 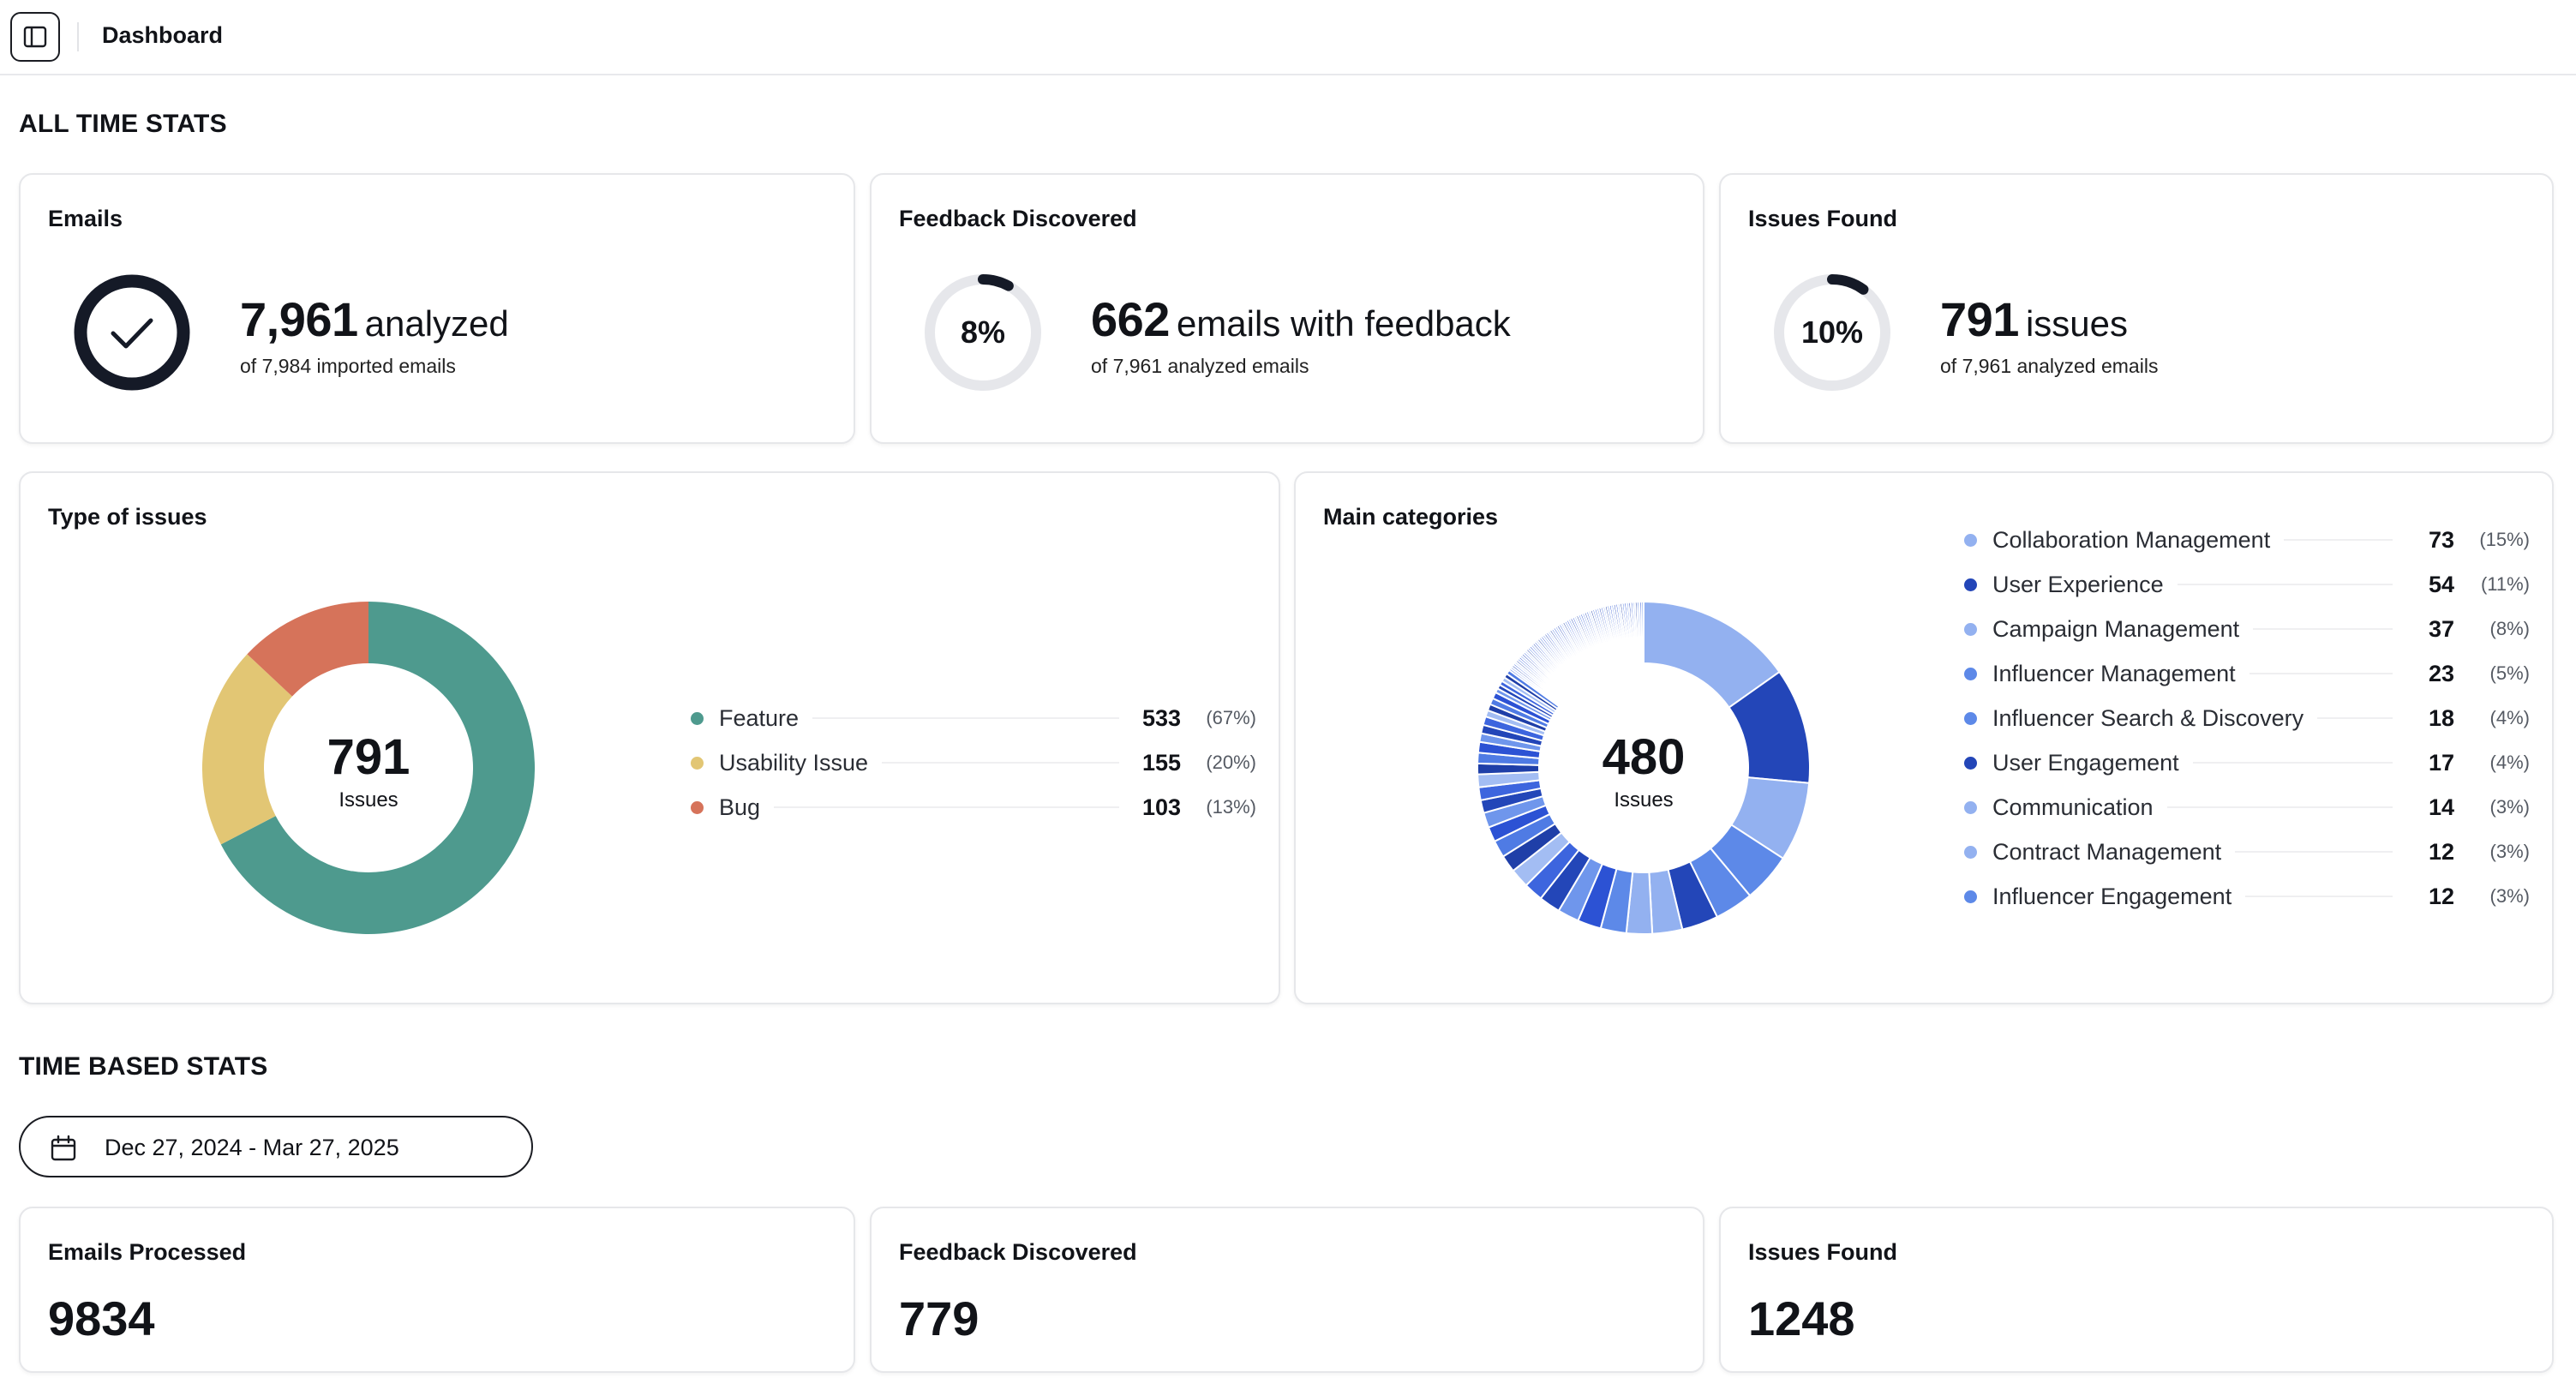 I want to click on category-legend-row: Influencer Engagement 12 (3%), so click(x=2247, y=896).